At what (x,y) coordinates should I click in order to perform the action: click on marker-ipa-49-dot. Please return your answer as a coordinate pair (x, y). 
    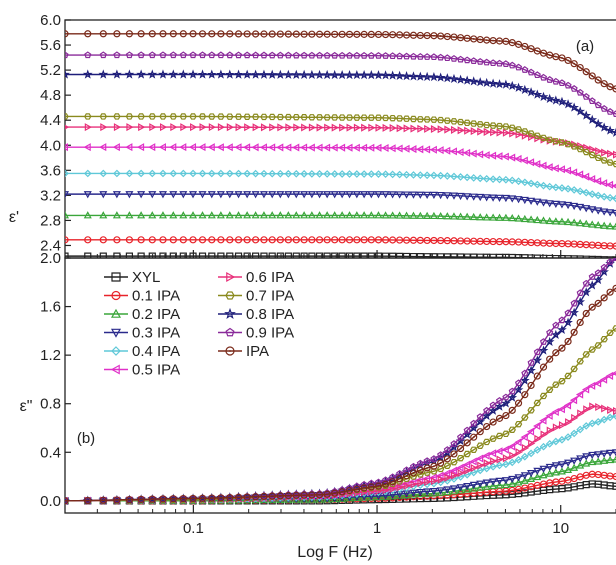
    Looking at the image, I should click on (486, 40).